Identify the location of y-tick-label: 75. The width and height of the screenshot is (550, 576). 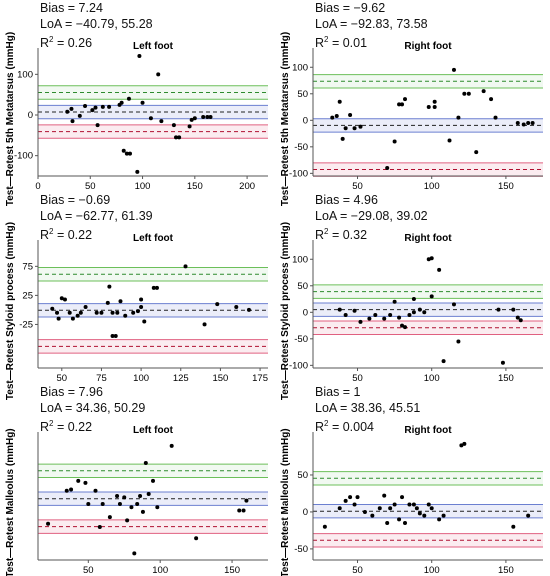
(27, 266).